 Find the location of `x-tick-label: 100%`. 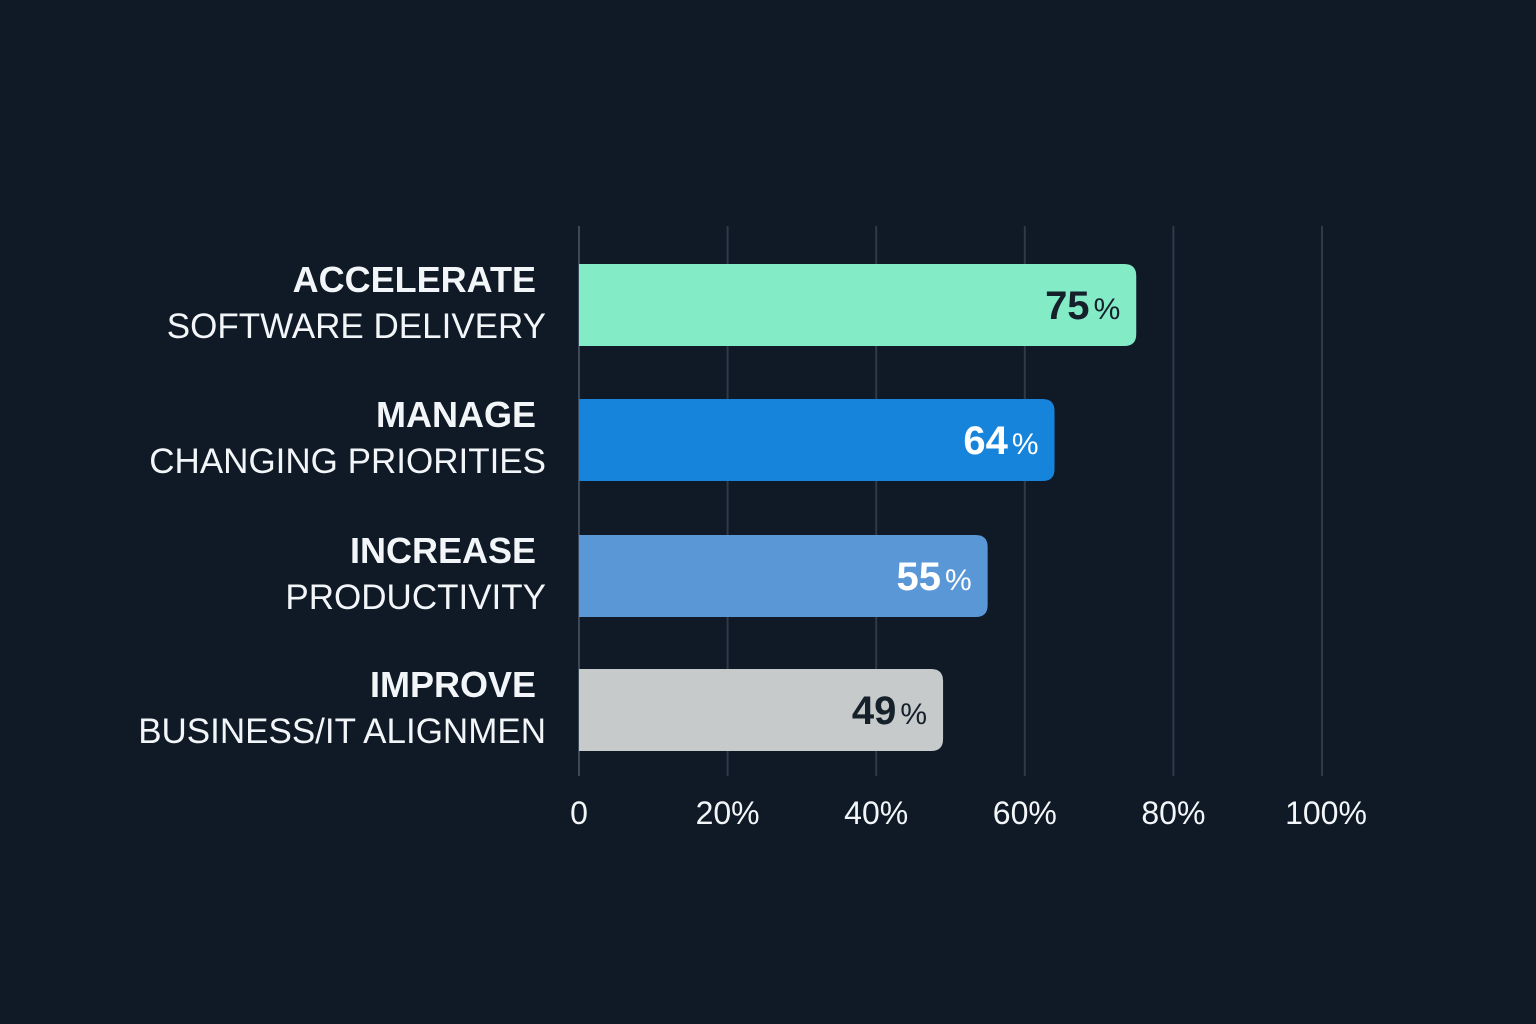

x-tick-label: 100% is located at coordinates (1326, 813).